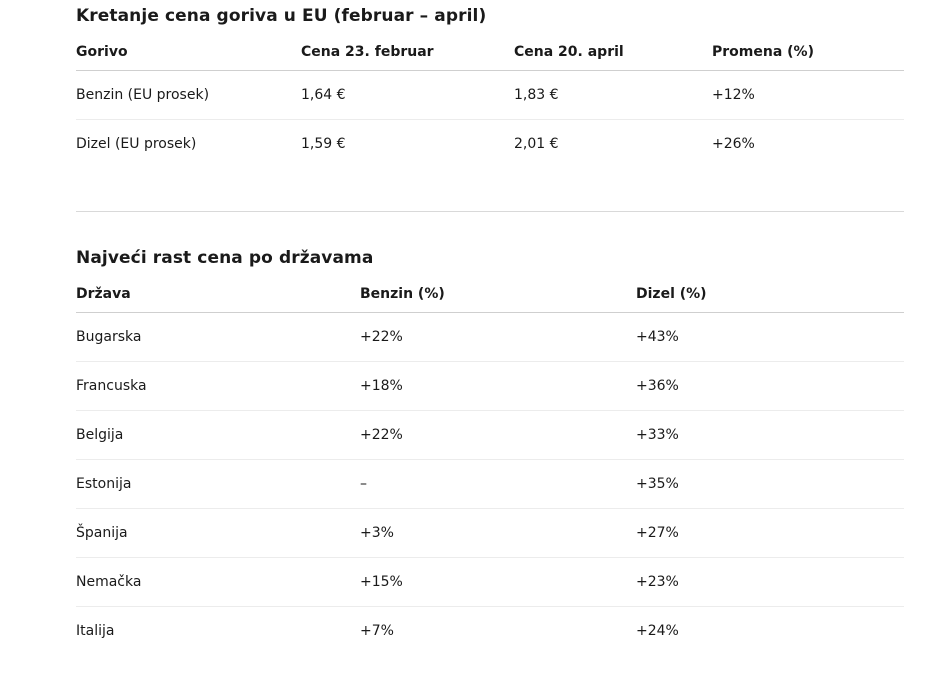  Describe the element at coordinates (770, 294) in the screenshot. I see `column-header-diesel: Dizel (%)` at that location.